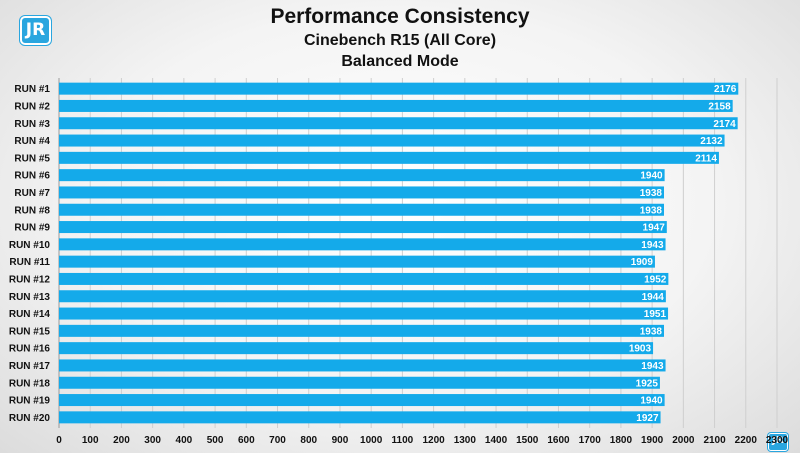  What do you see at coordinates (724, 124) in the screenshot?
I see `data-label: 2174` at bounding box center [724, 124].